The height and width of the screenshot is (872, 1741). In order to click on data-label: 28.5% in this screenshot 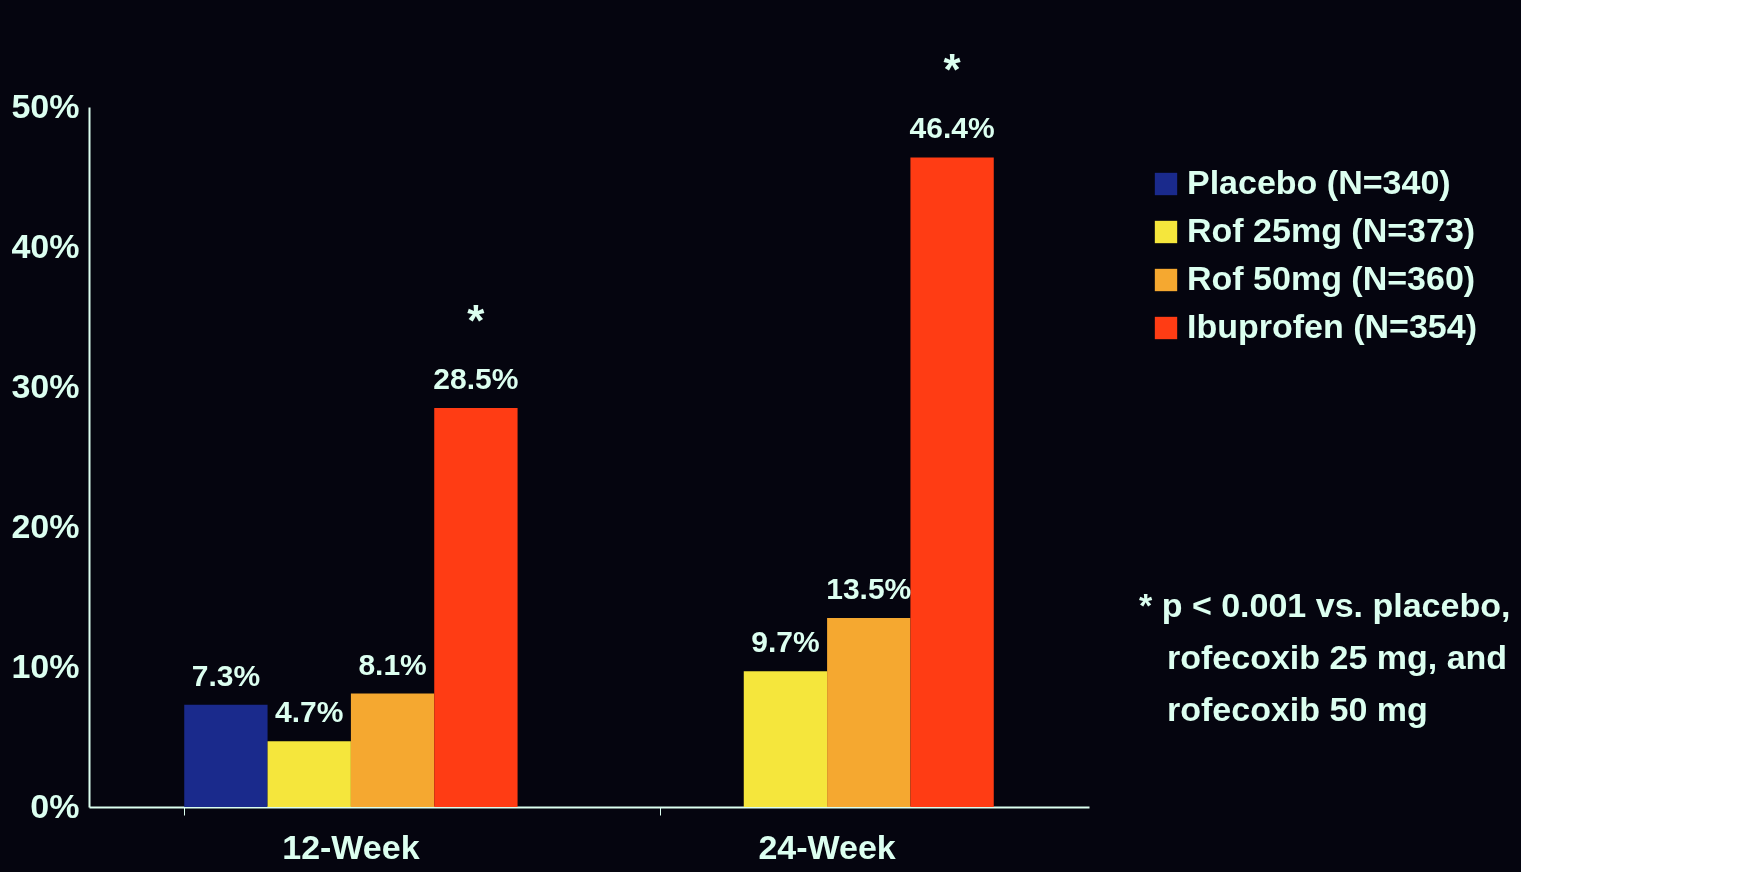, I will do `click(476, 378)`.